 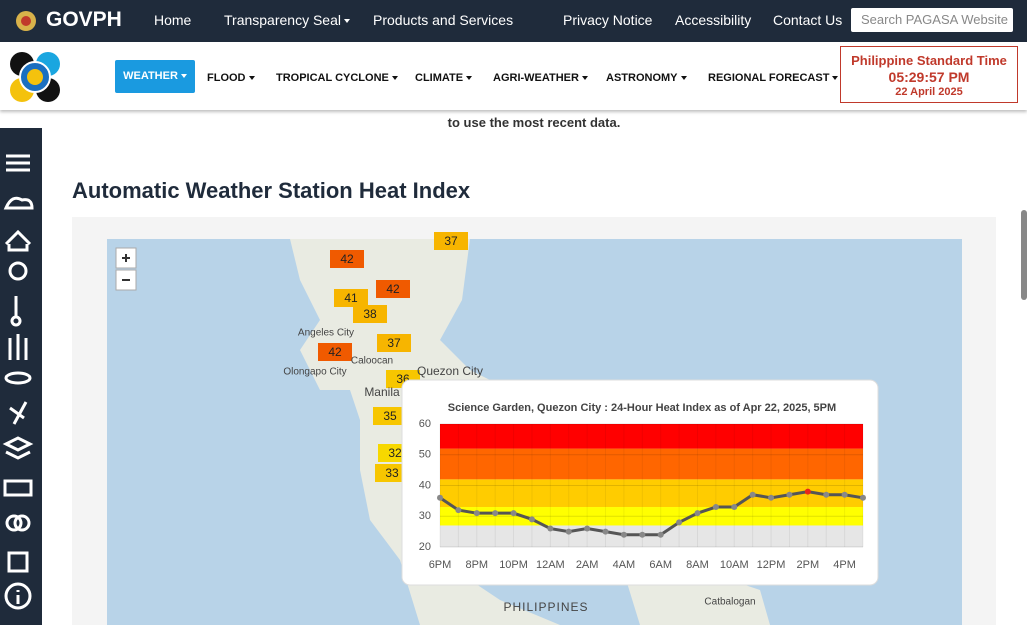 What do you see at coordinates (425, 547) in the screenshot?
I see `y-tick-label: 20` at bounding box center [425, 547].